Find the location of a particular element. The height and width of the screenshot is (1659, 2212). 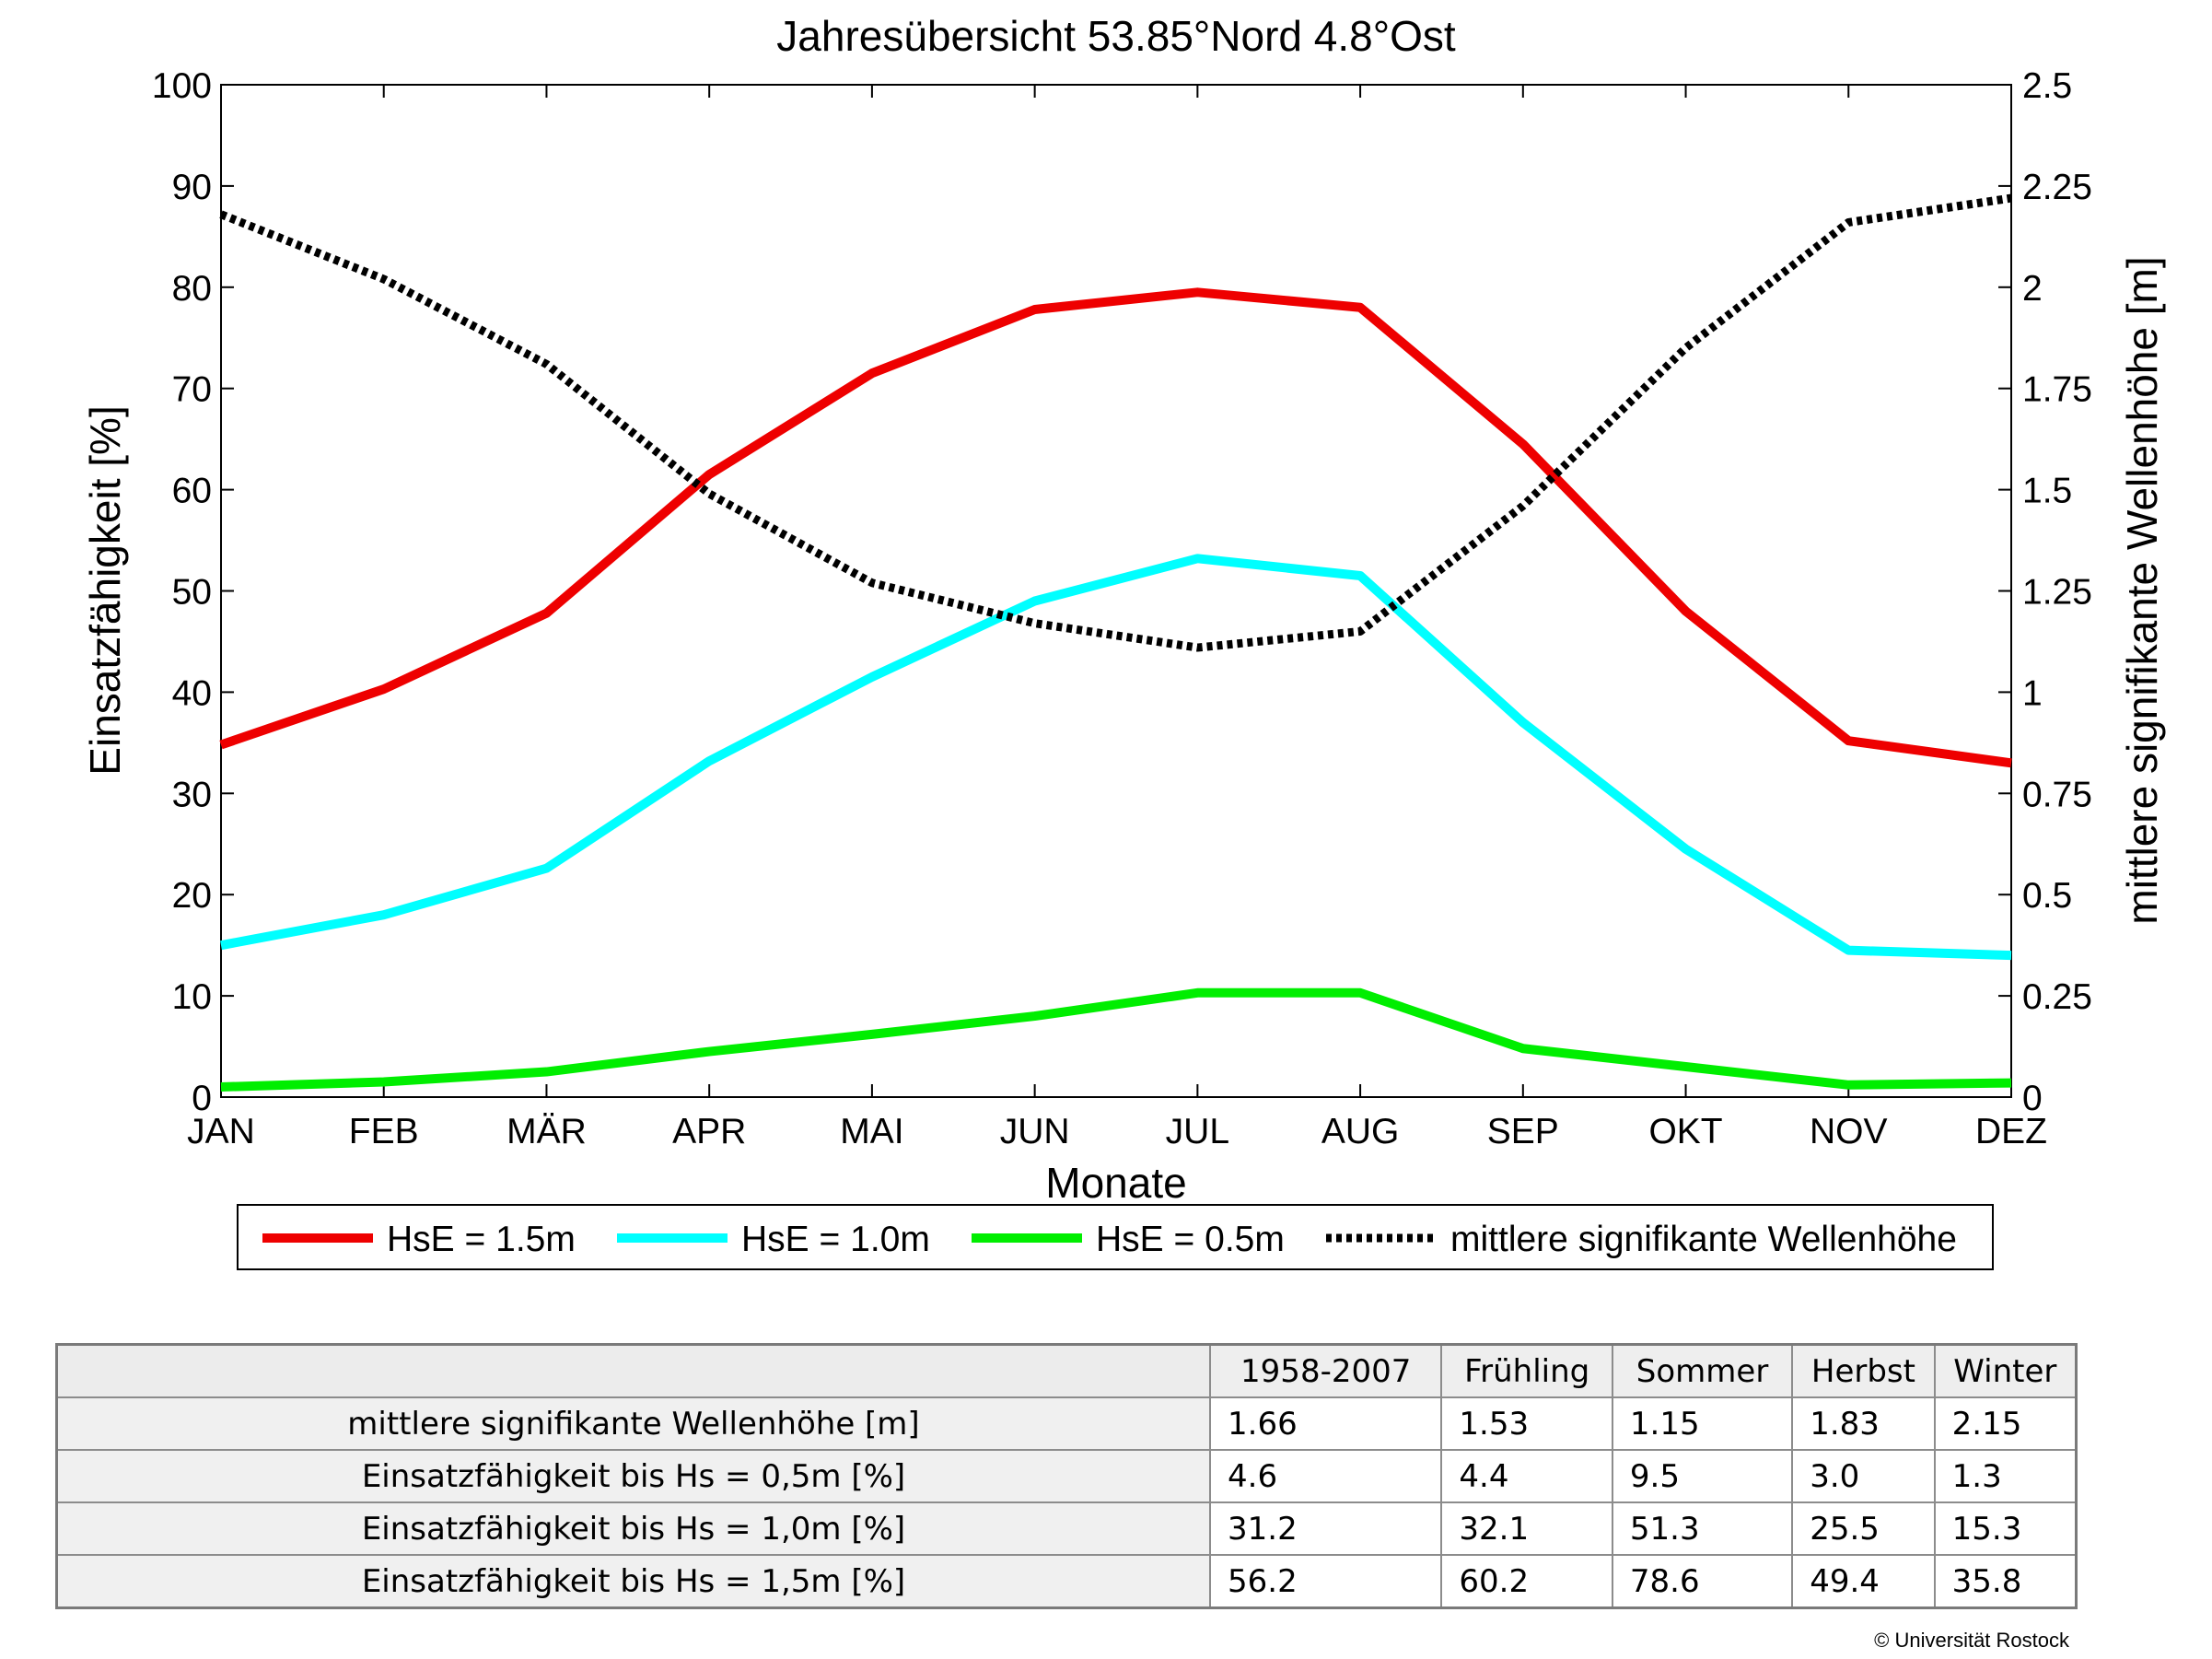

legend-label: mittlere signifikante Wellenhöhe is located at coordinates (1704, 1239).